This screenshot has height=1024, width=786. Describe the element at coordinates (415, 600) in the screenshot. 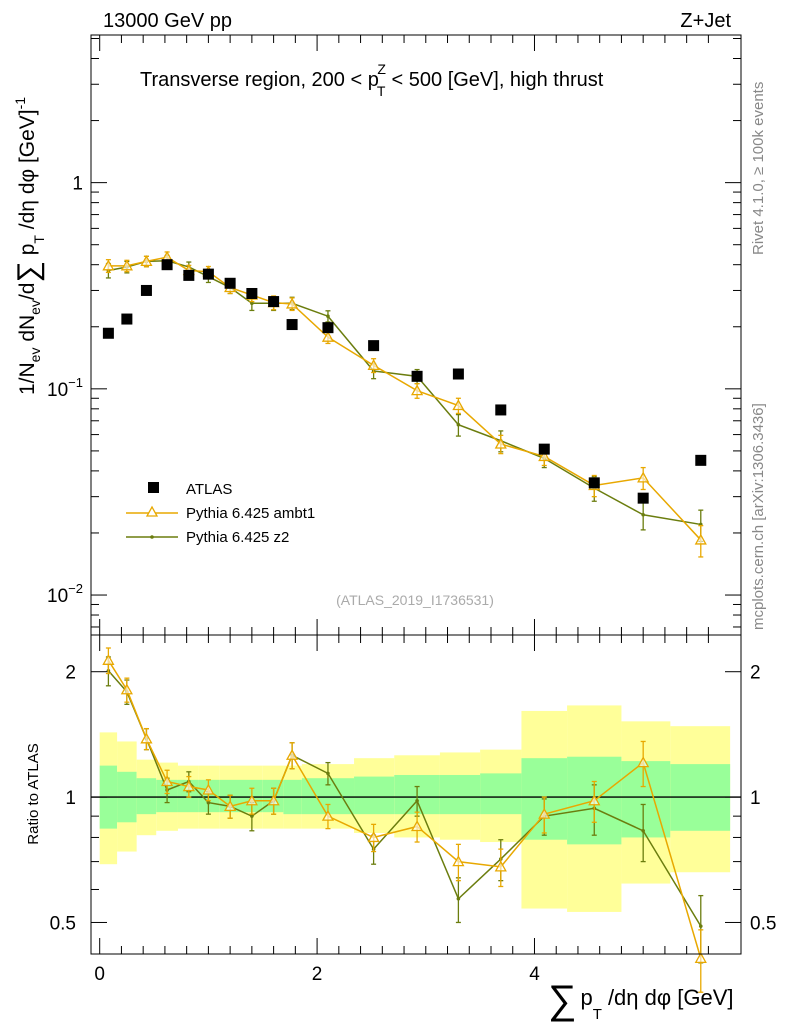

I see `analysis-watermark: (ATLAS_2019_I1736531)` at that location.